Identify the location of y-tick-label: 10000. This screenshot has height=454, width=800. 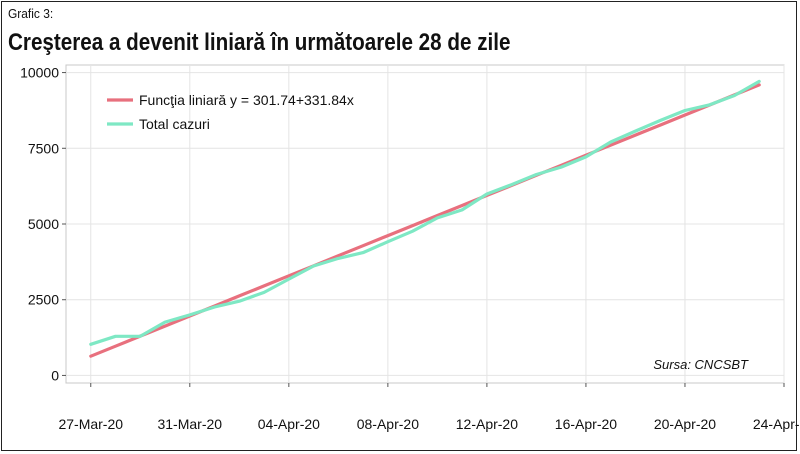
(39, 73).